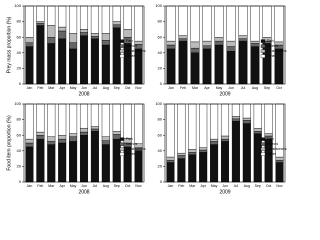 The width and height of the screenshot is (320, 240). I want to click on x-tick-label: Jan, so click(171, 88).